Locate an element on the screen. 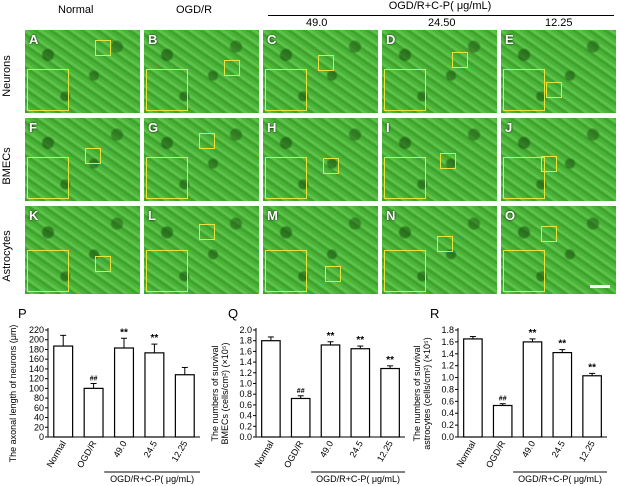 This screenshot has width=620, height=486. micrograph-panel-d: D is located at coordinates (439, 71).